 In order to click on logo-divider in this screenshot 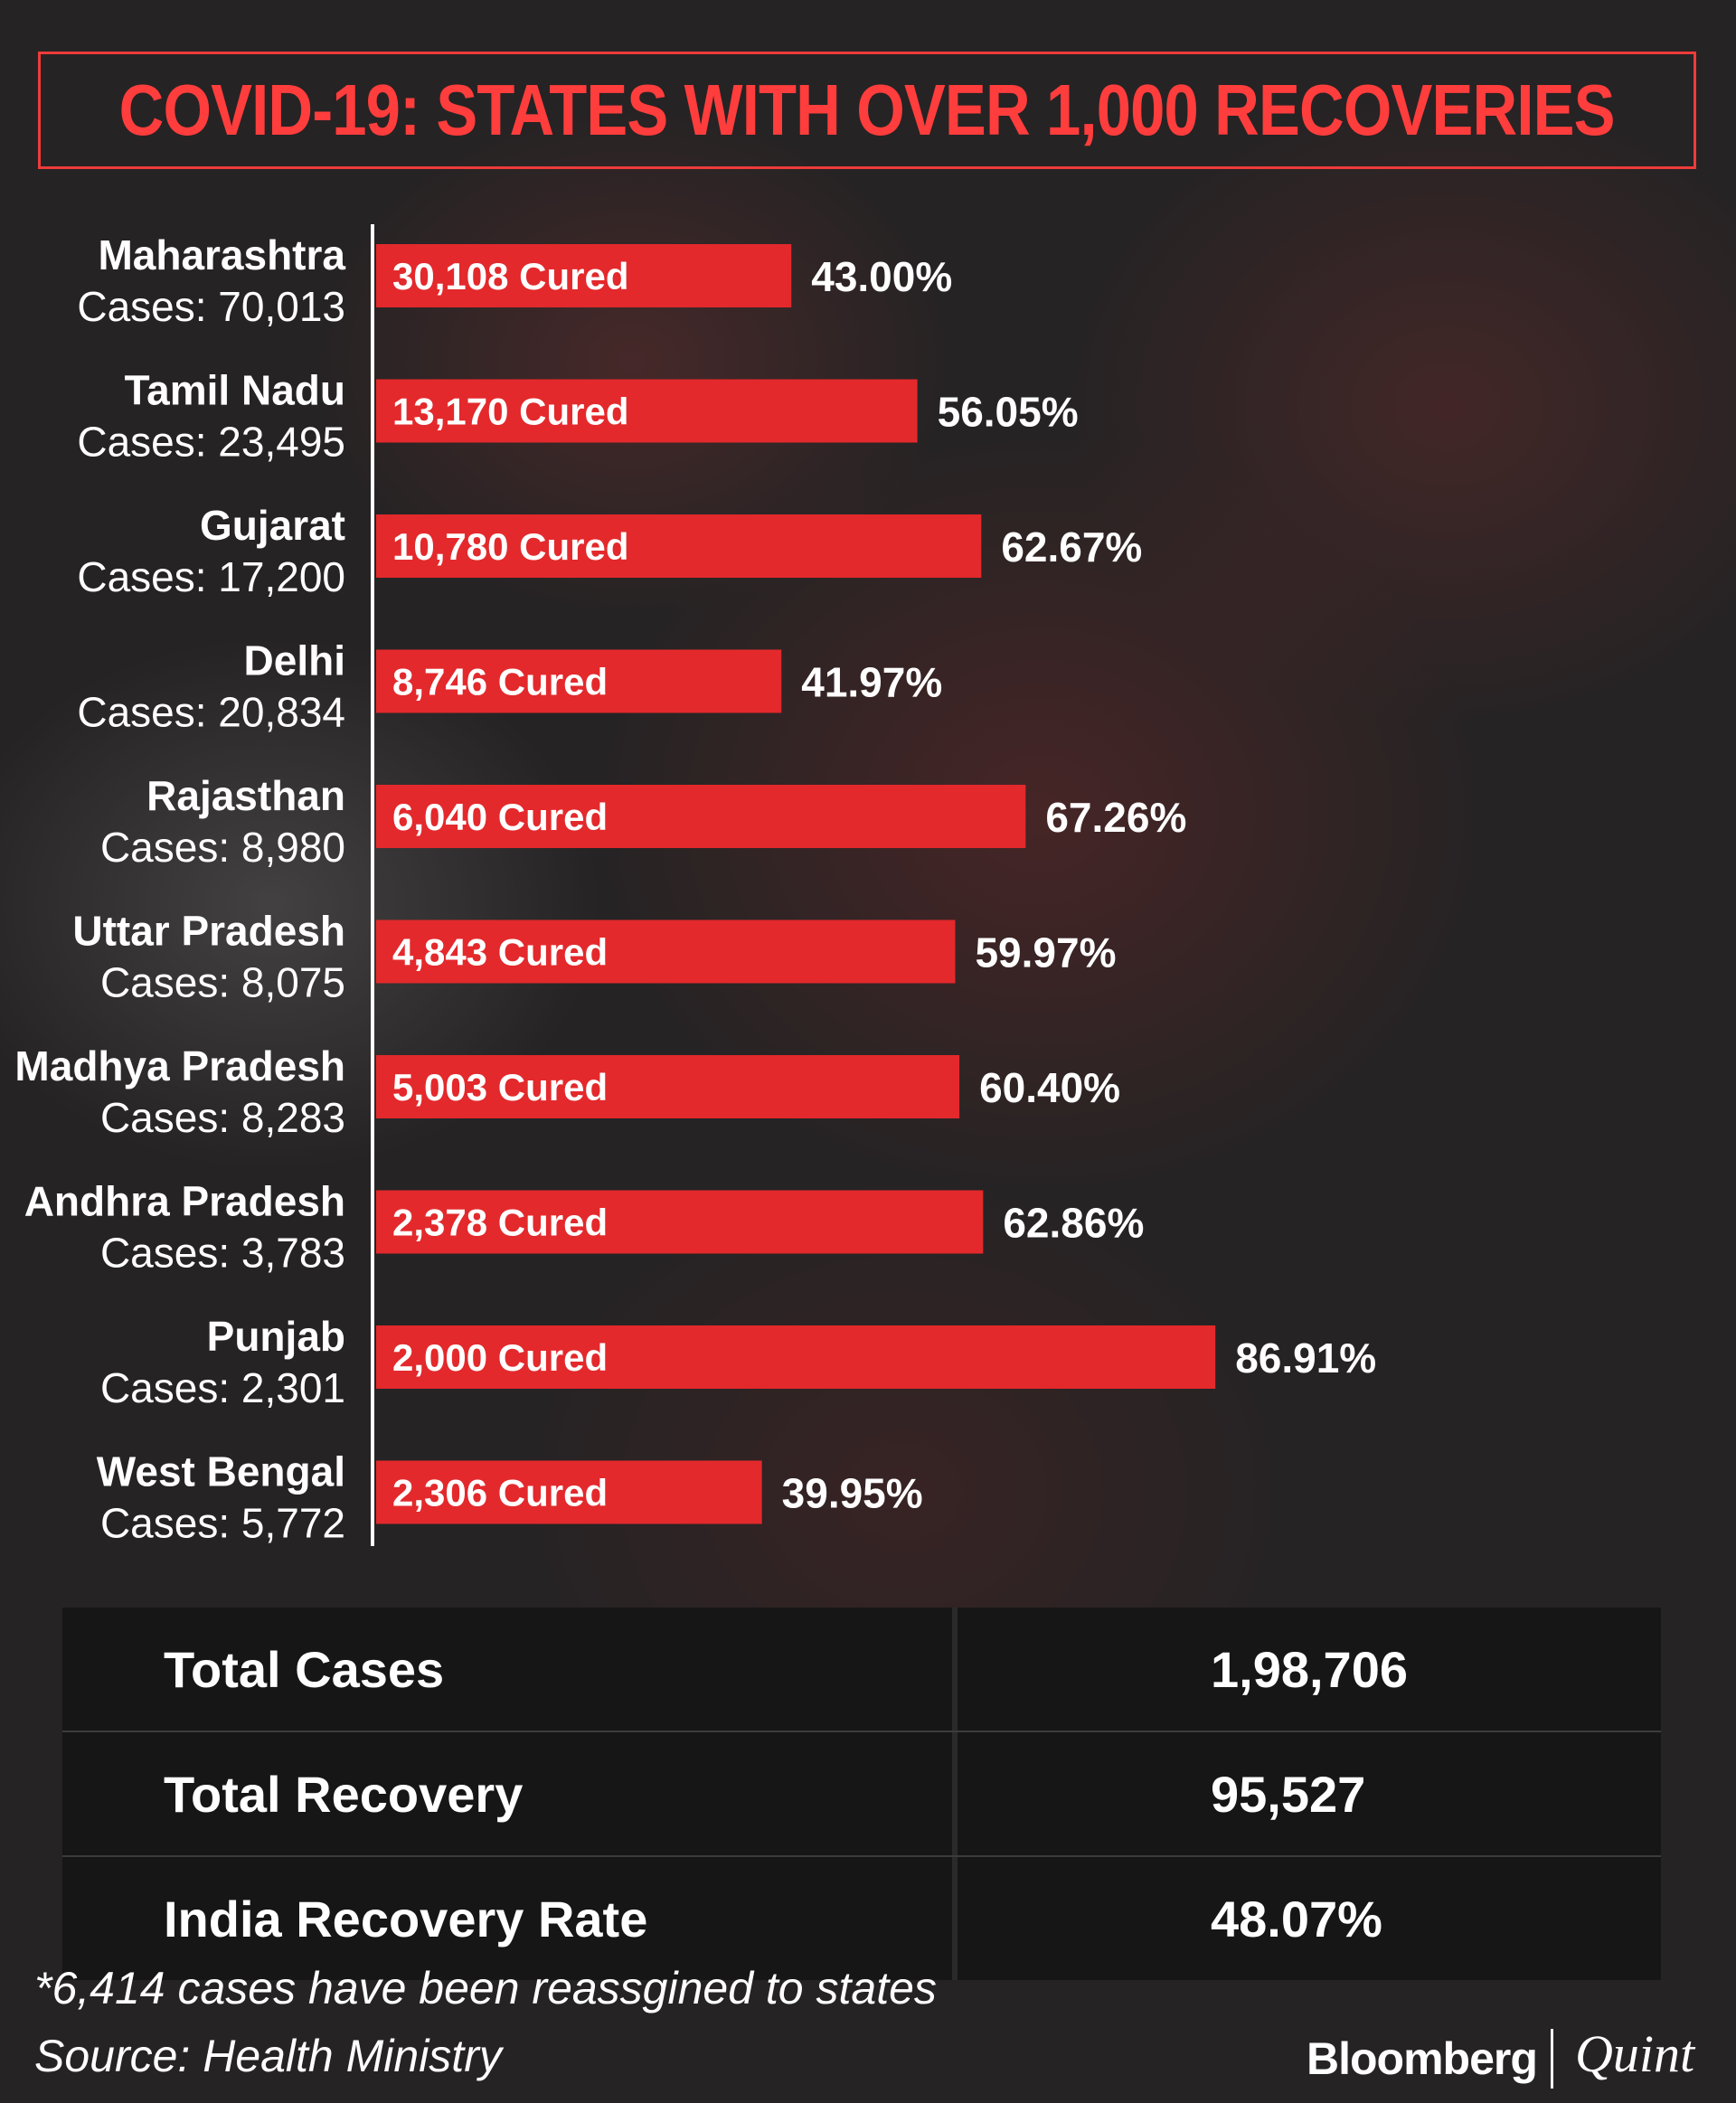, I will do `click(1552, 2059)`.